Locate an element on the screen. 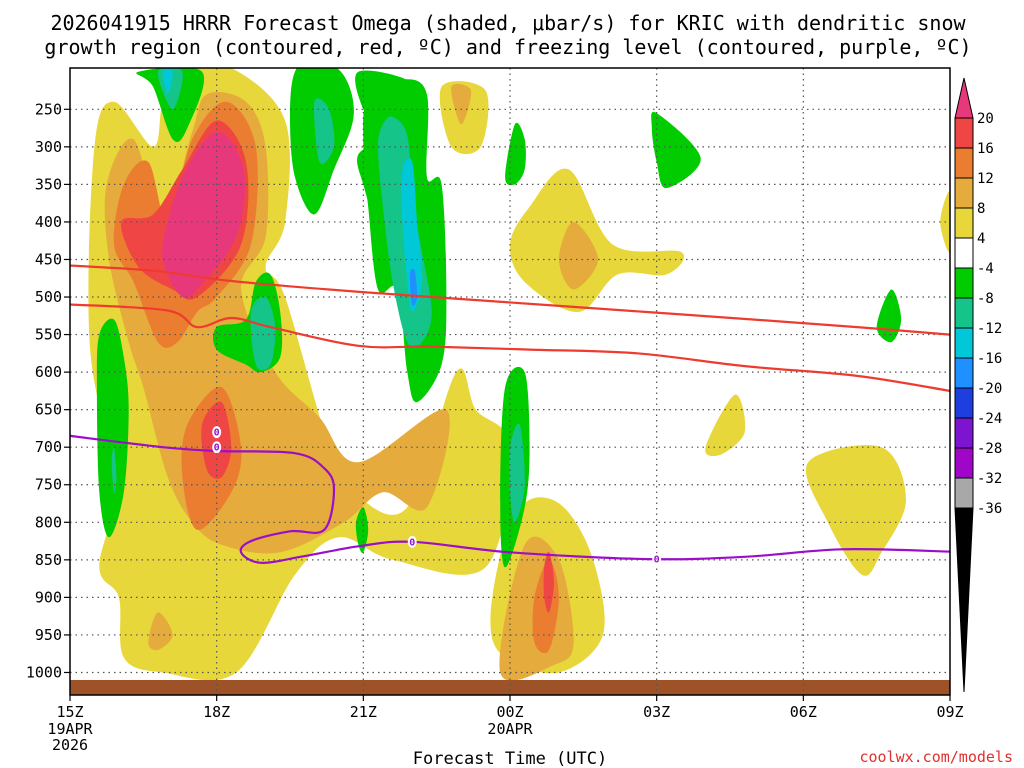 The width and height of the screenshot is (1024, 768). x-tick-label-15Z: 15Z is located at coordinates (69, 712).